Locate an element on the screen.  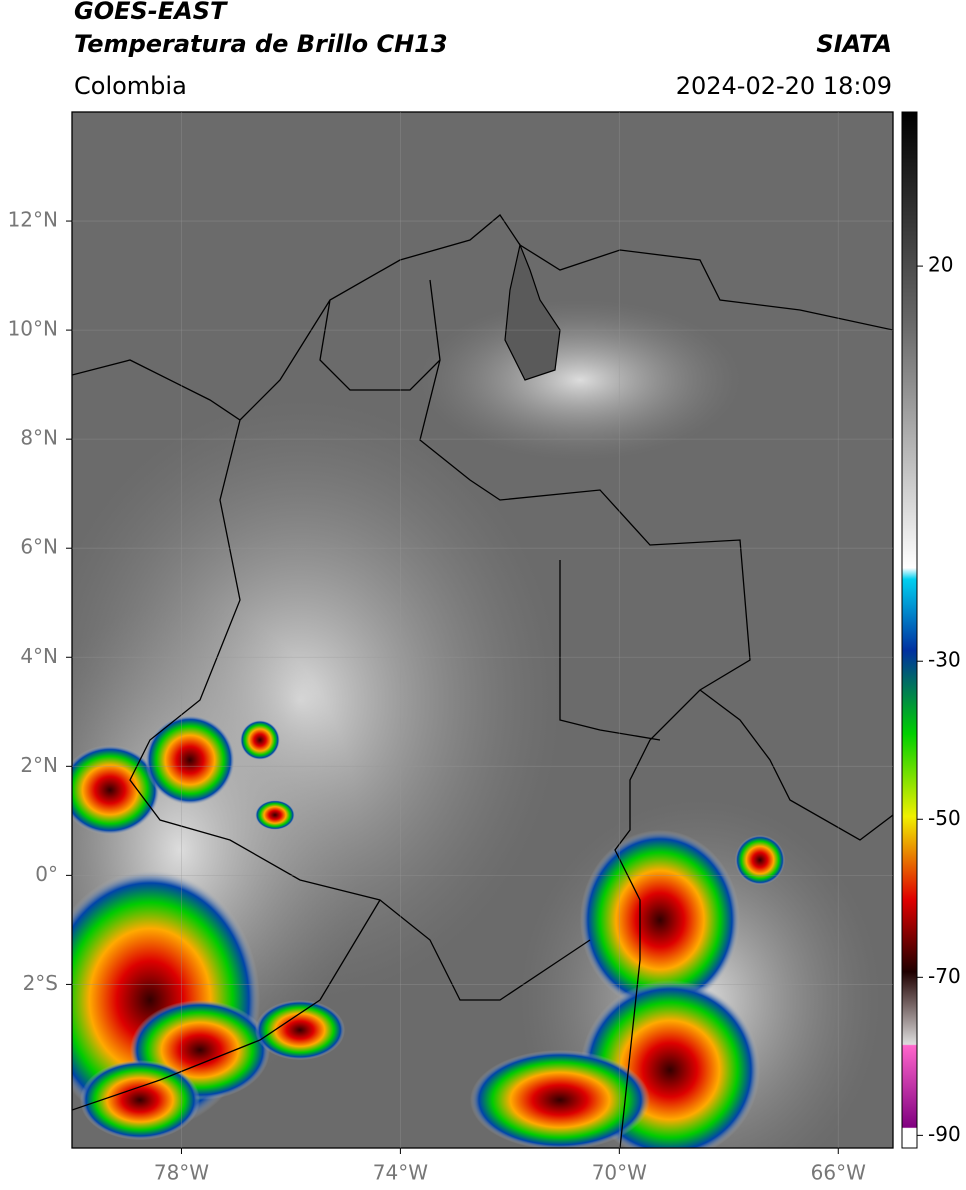
lon-tick-label: 70°W is located at coordinates (619, 1173).